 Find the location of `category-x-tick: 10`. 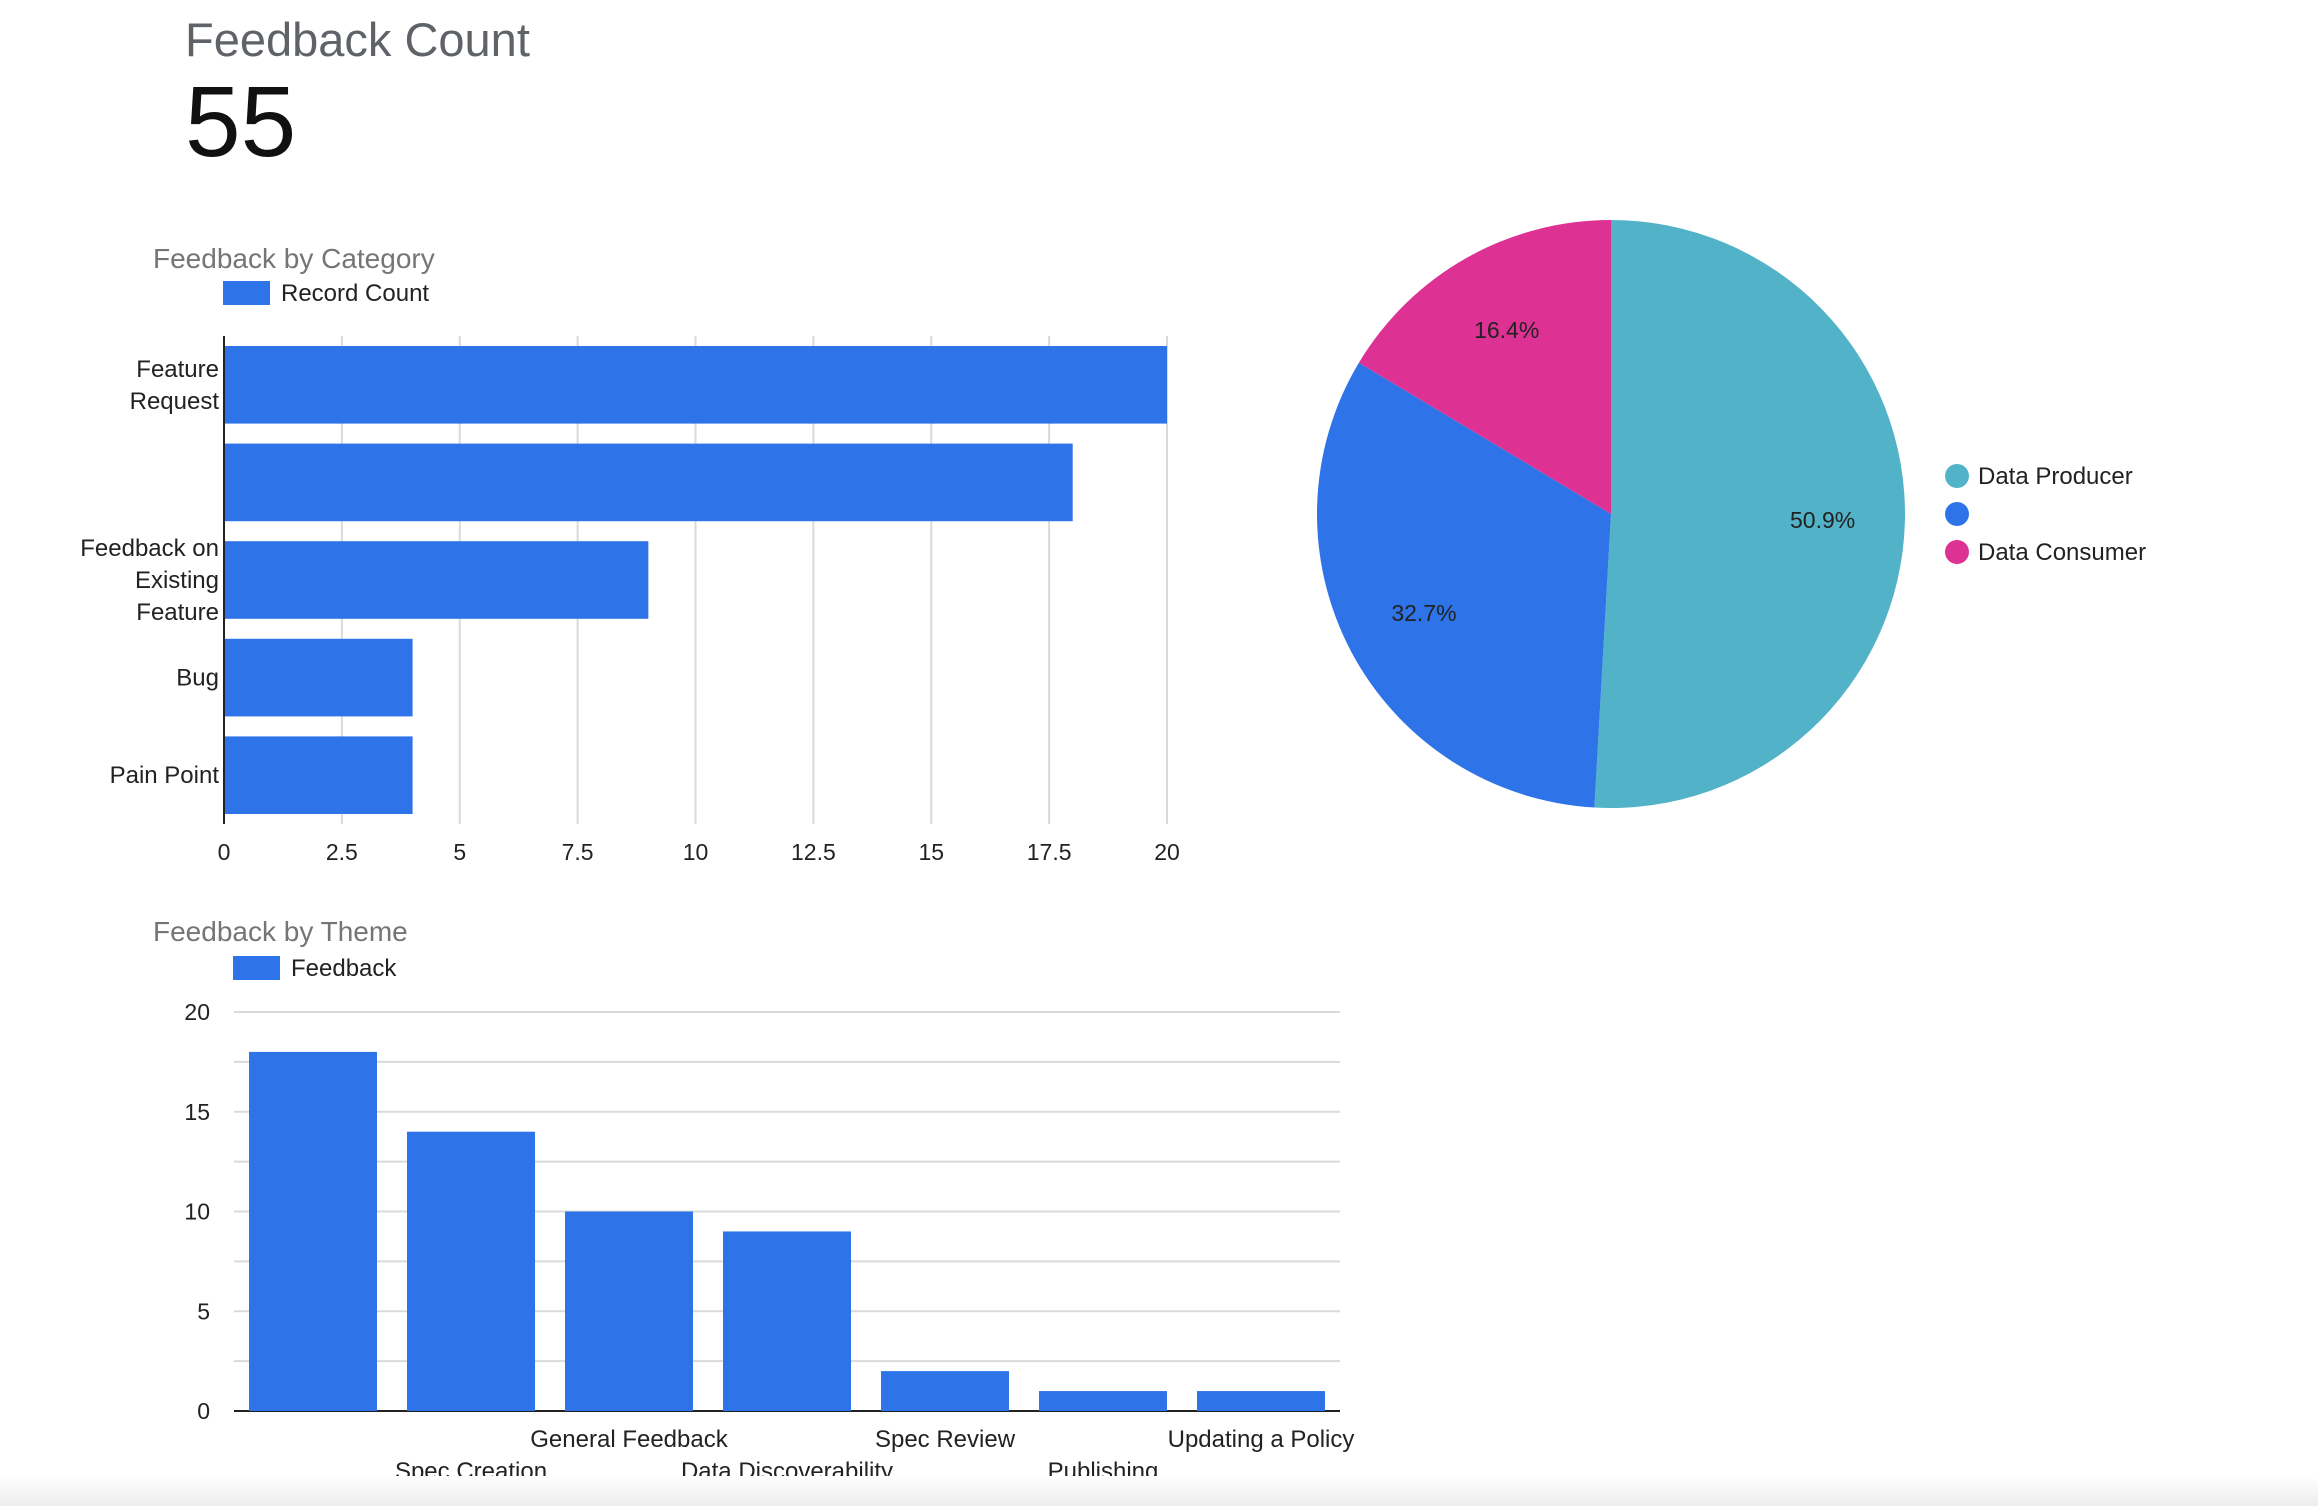

category-x-tick: 10 is located at coordinates (696, 852).